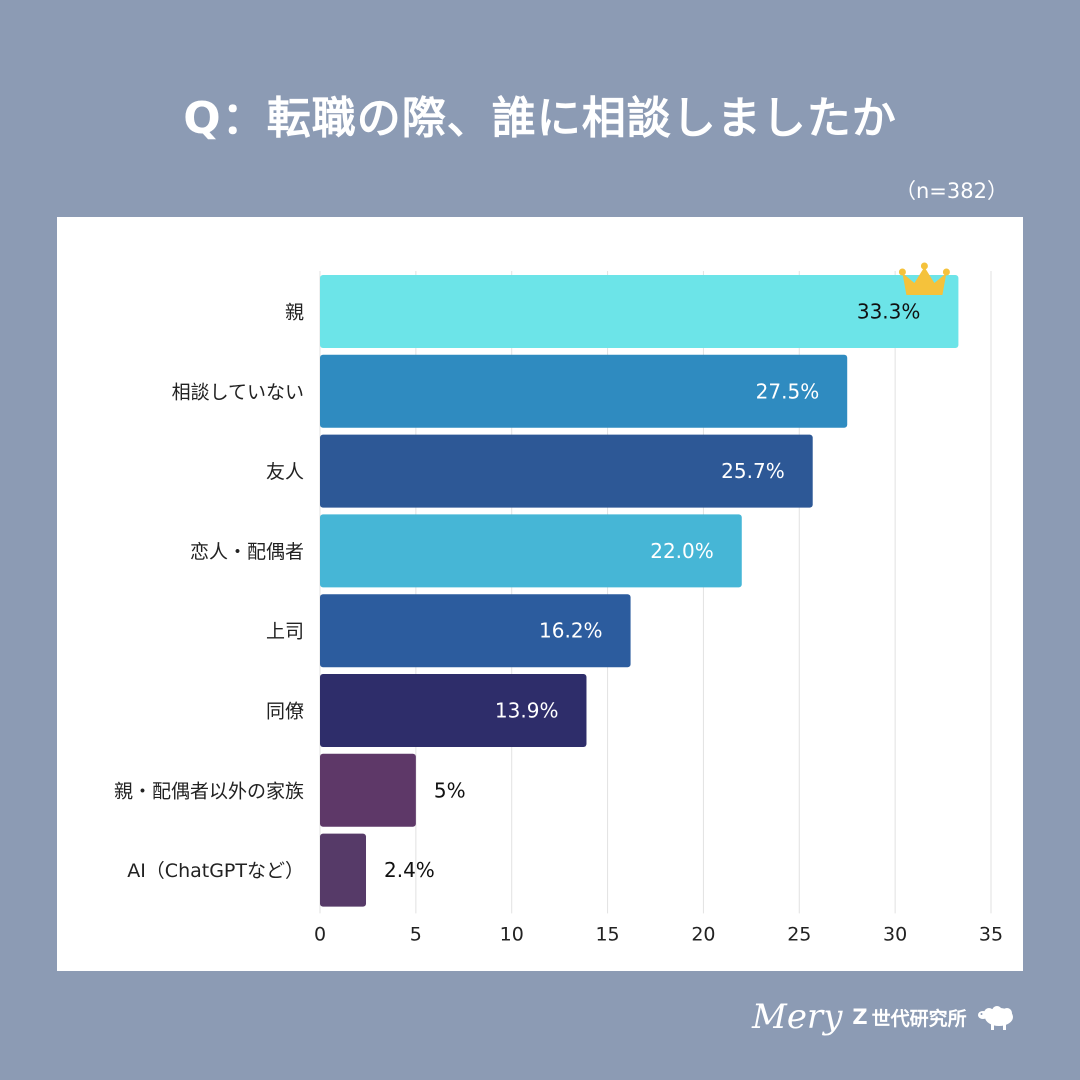 The image size is (1080, 1080). I want to click on category-label: 親, so click(294, 313).